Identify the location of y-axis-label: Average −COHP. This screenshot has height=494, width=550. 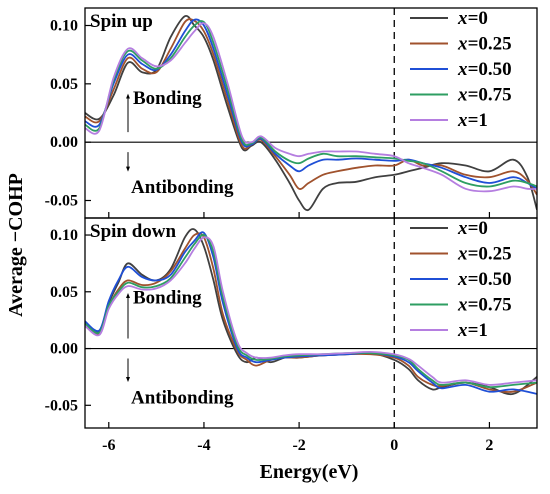
(16, 245).